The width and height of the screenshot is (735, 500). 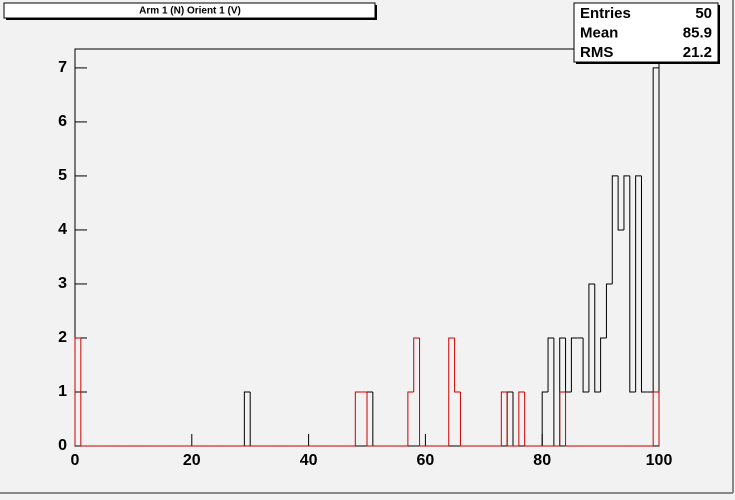 What do you see at coordinates (62, 229) in the screenshot?
I see `y-tick-label: 4` at bounding box center [62, 229].